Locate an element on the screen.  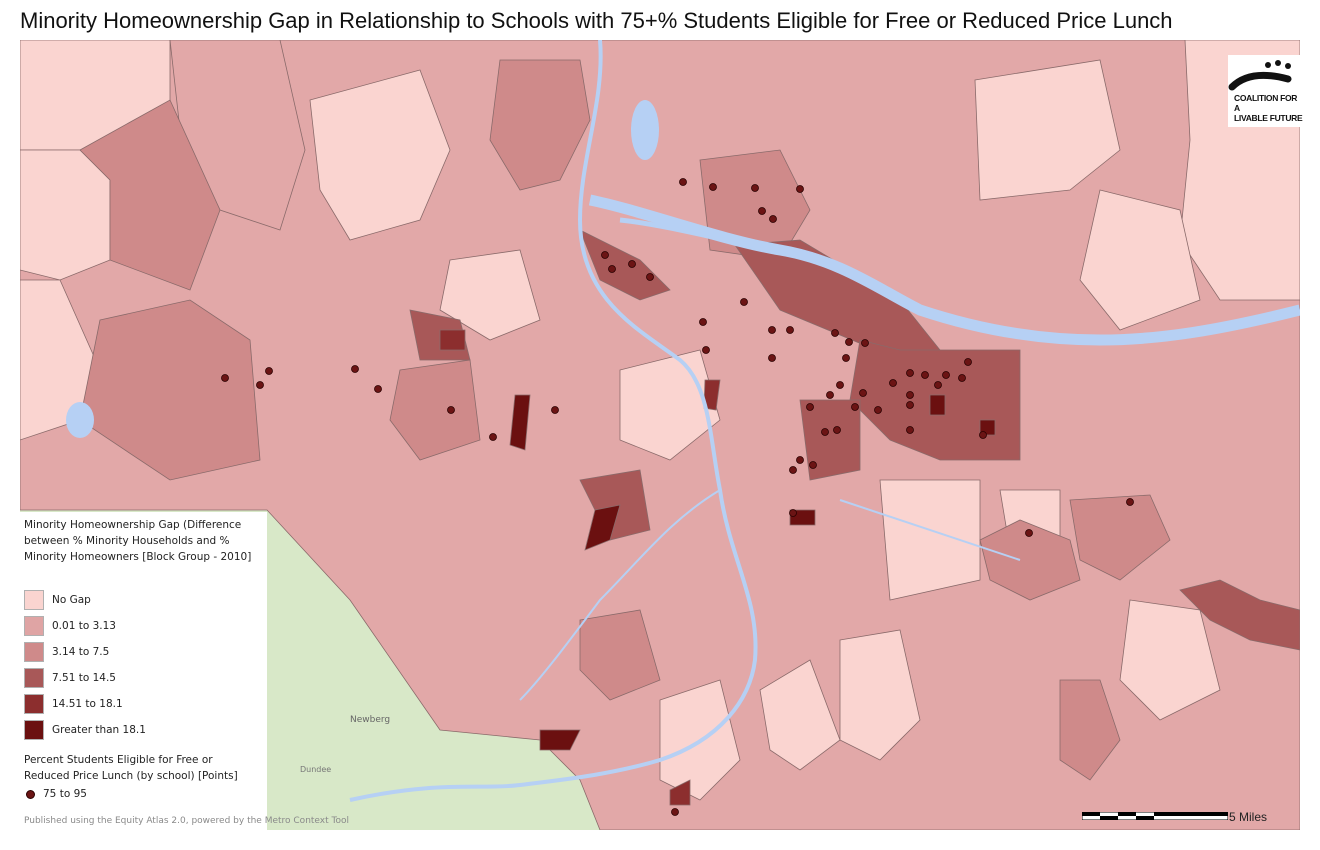
town-label-dundee: Dundee is located at coordinates (315, 769).